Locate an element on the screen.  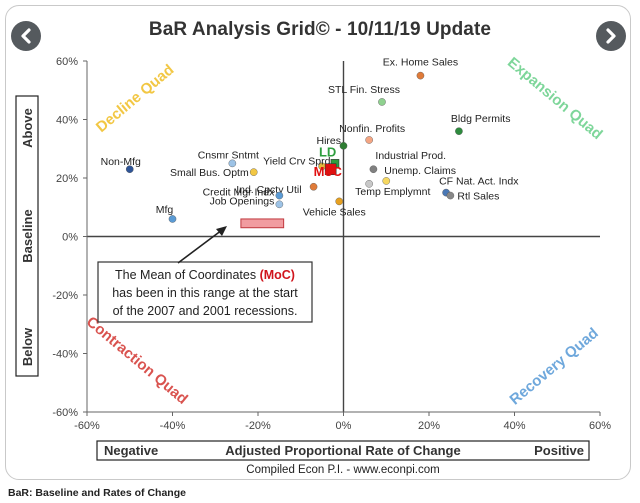
annotation-arrow-head is located at coordinates (221, 231).